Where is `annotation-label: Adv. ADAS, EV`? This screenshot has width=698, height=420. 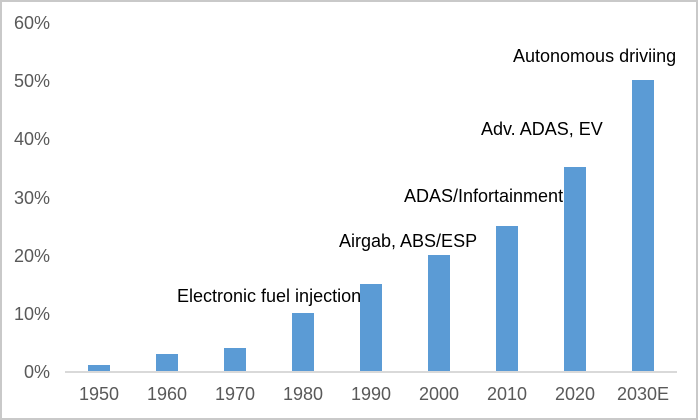
annotation-label: Adv. ADAS, EV is located at coordinates (542, 129).